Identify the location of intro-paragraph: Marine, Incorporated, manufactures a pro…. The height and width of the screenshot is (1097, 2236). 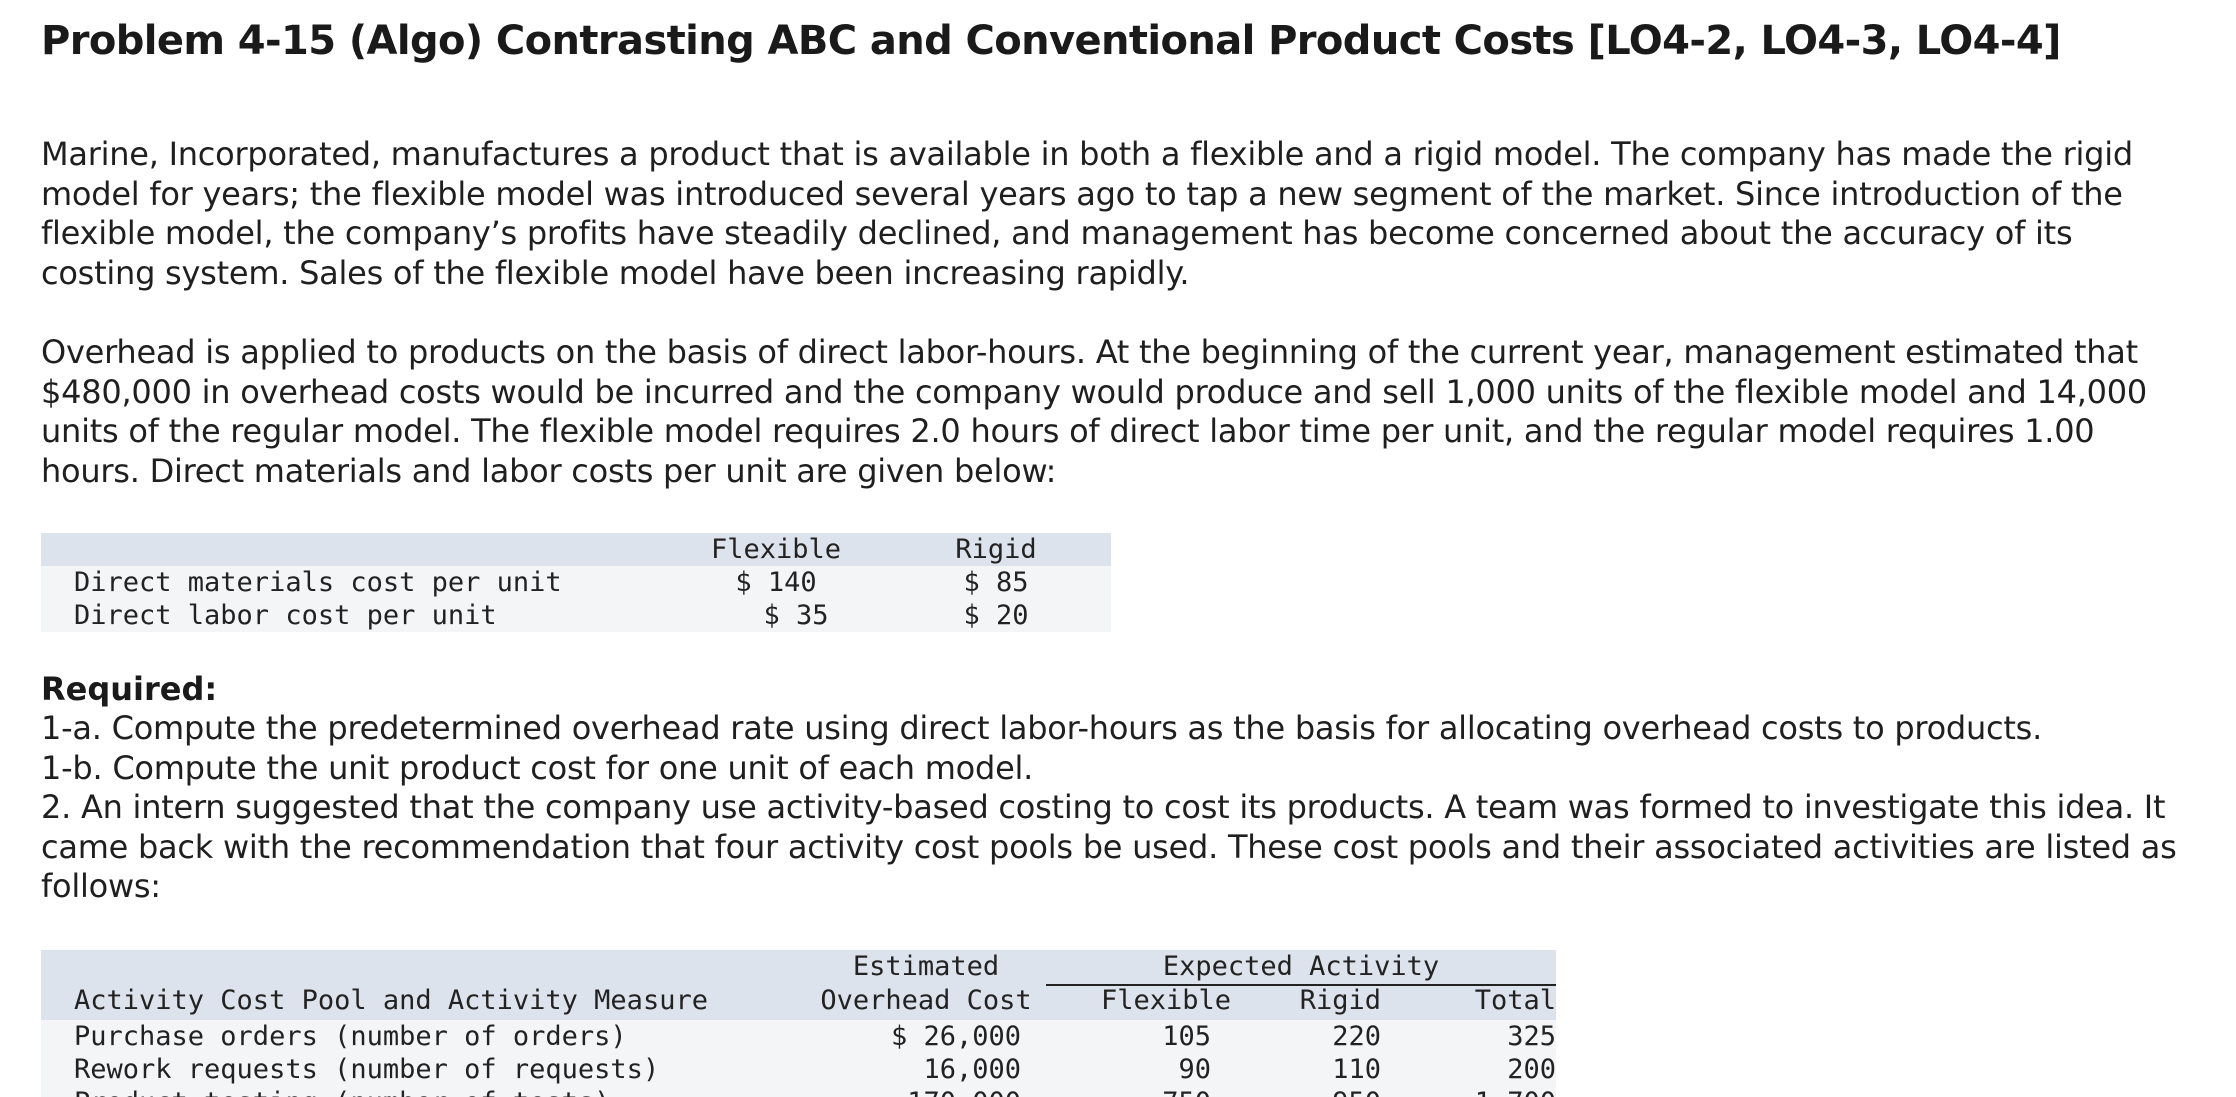
(1121, 214).